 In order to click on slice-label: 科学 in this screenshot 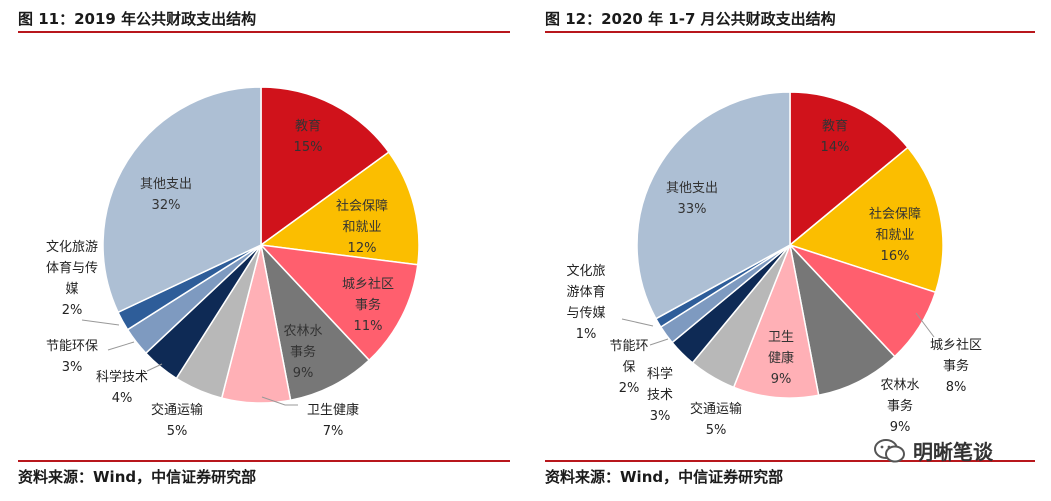, I will do `click(660, 374)`.